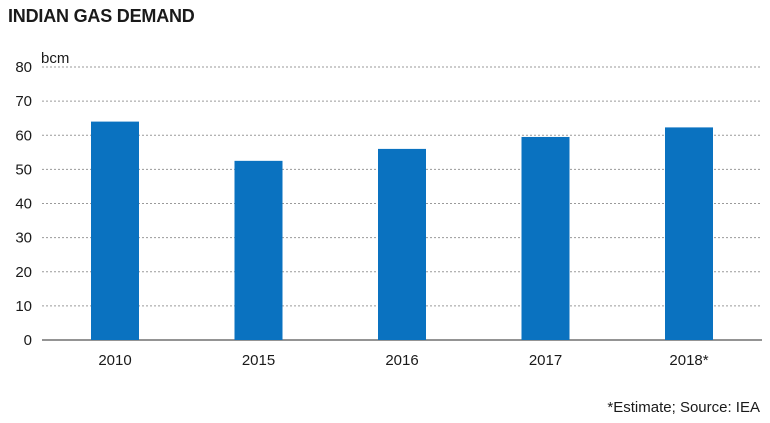 Image resolution: width=770 pixels, height=423 pixels. I want to click on y-tick-label-70: 70, so click(23, 101).